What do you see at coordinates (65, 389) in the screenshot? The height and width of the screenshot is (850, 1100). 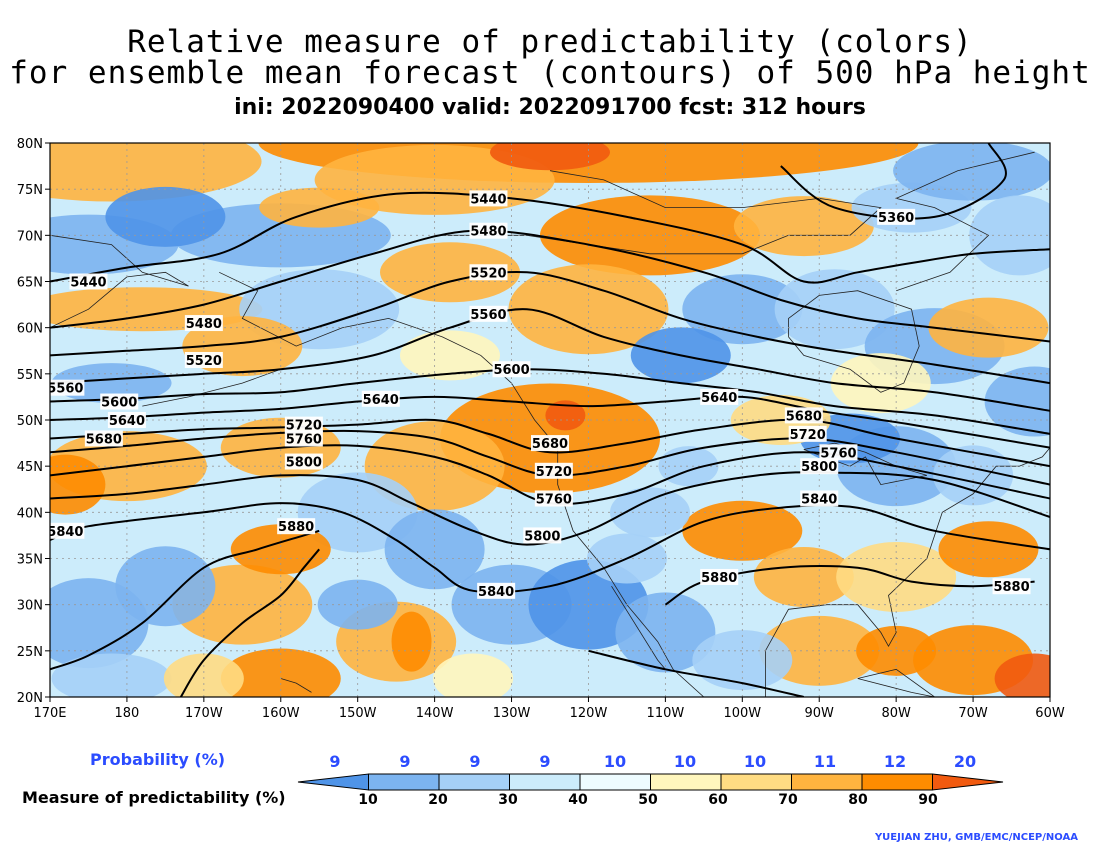 I see `contour-label: 5560` at bounding box center [65, 389].